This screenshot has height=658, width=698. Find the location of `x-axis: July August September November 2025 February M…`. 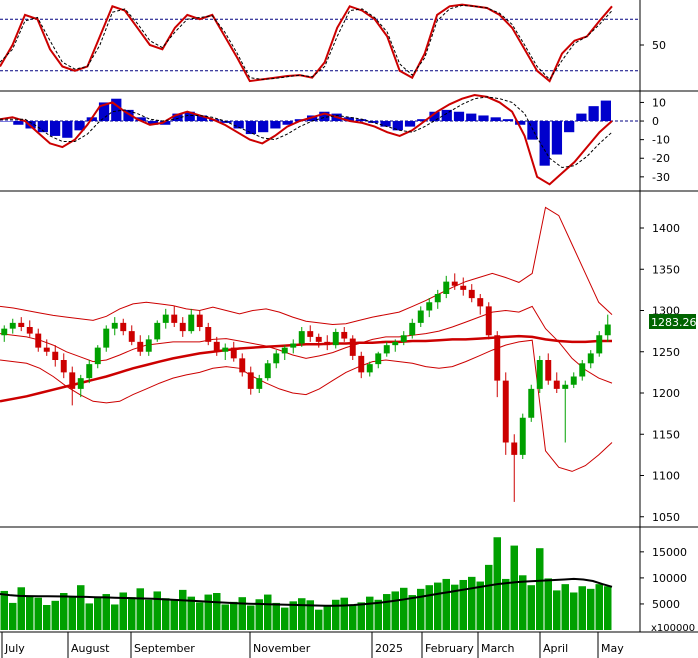

x-axis: July August September November 2025 February M… is located at coordinates (312, 645).